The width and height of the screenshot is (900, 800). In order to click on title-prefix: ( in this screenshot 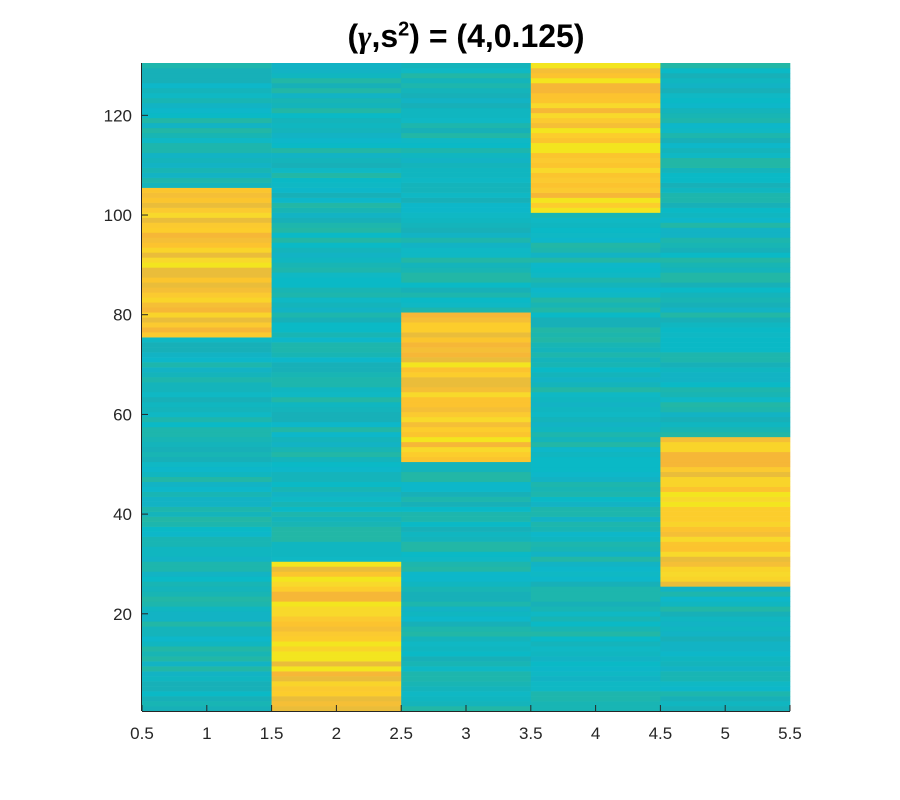, I will do `click(353, 36)`.